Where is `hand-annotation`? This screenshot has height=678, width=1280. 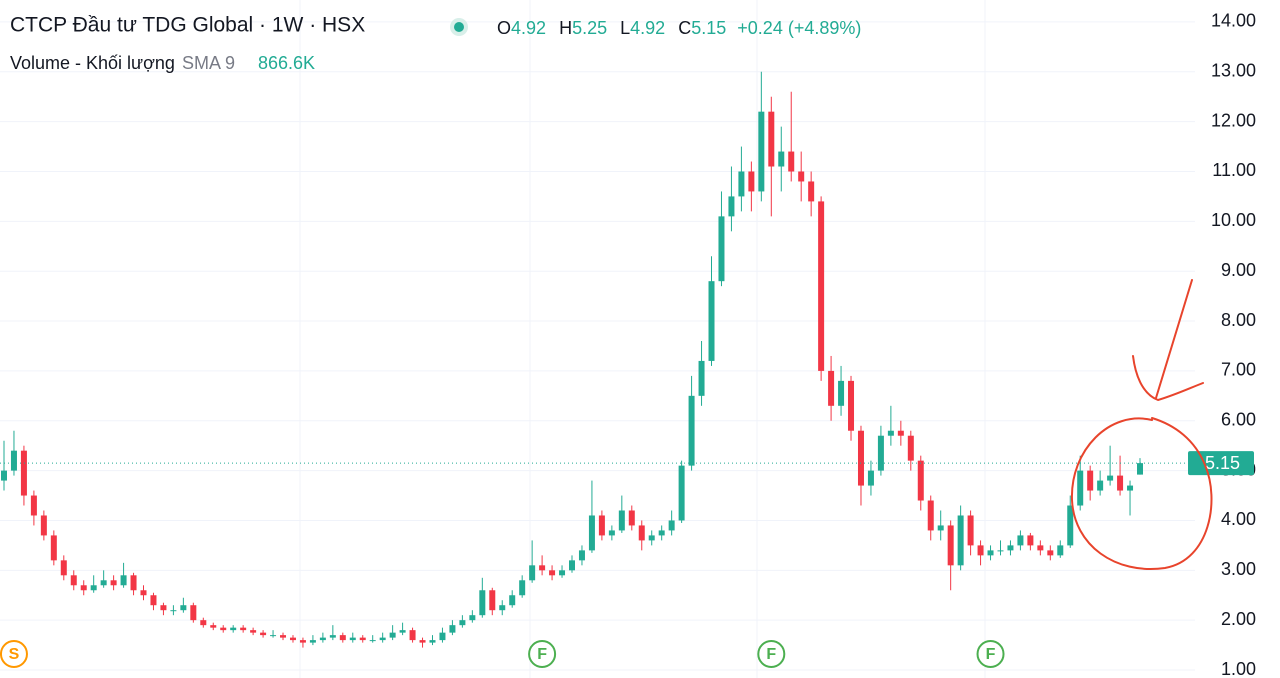
hand-annotation is located at coordinates (1141, 424).